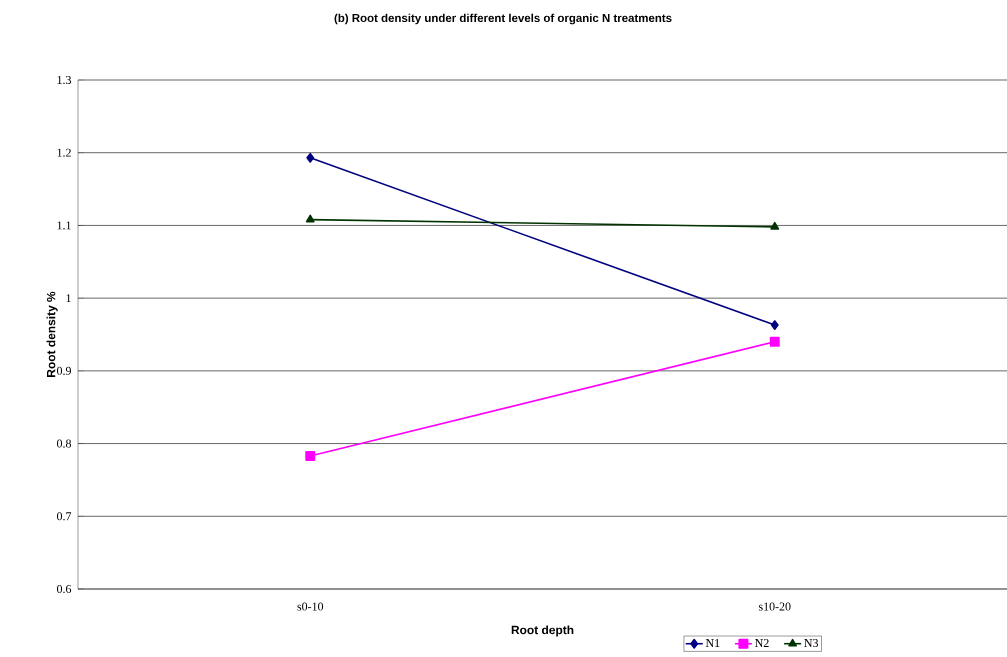 This screenshot has height=657, width=1007. Describe the element at coordinates (811, 643) in the screenshot. I see `legend-label: N3` at that location.